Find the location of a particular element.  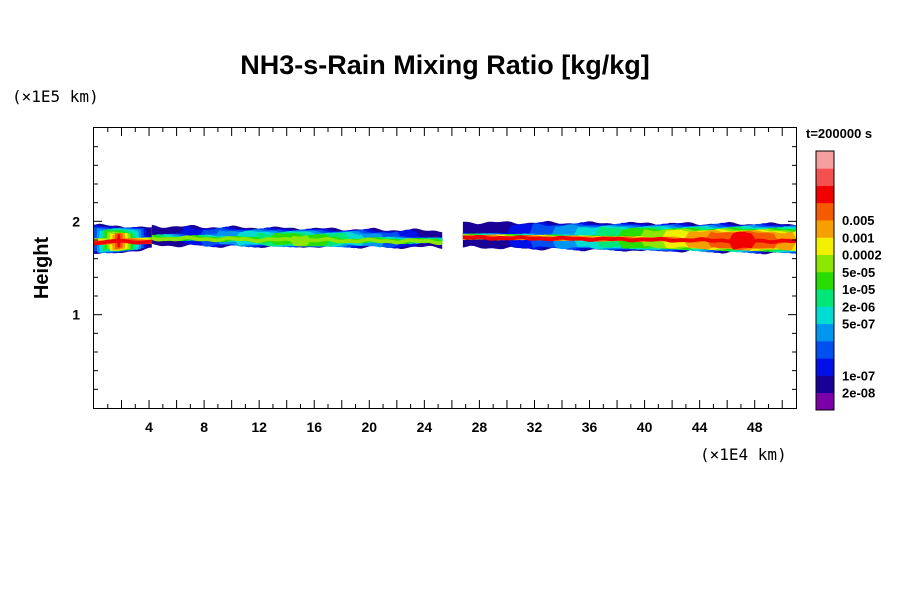

x-tick-label: 28 is located at coordinates (480, 427).